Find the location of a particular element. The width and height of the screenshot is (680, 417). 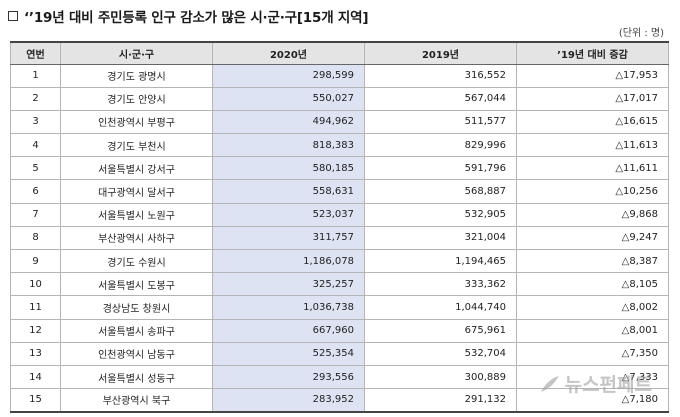

cell-region: 경기도 광명시 is located at coordinates (136, 75).